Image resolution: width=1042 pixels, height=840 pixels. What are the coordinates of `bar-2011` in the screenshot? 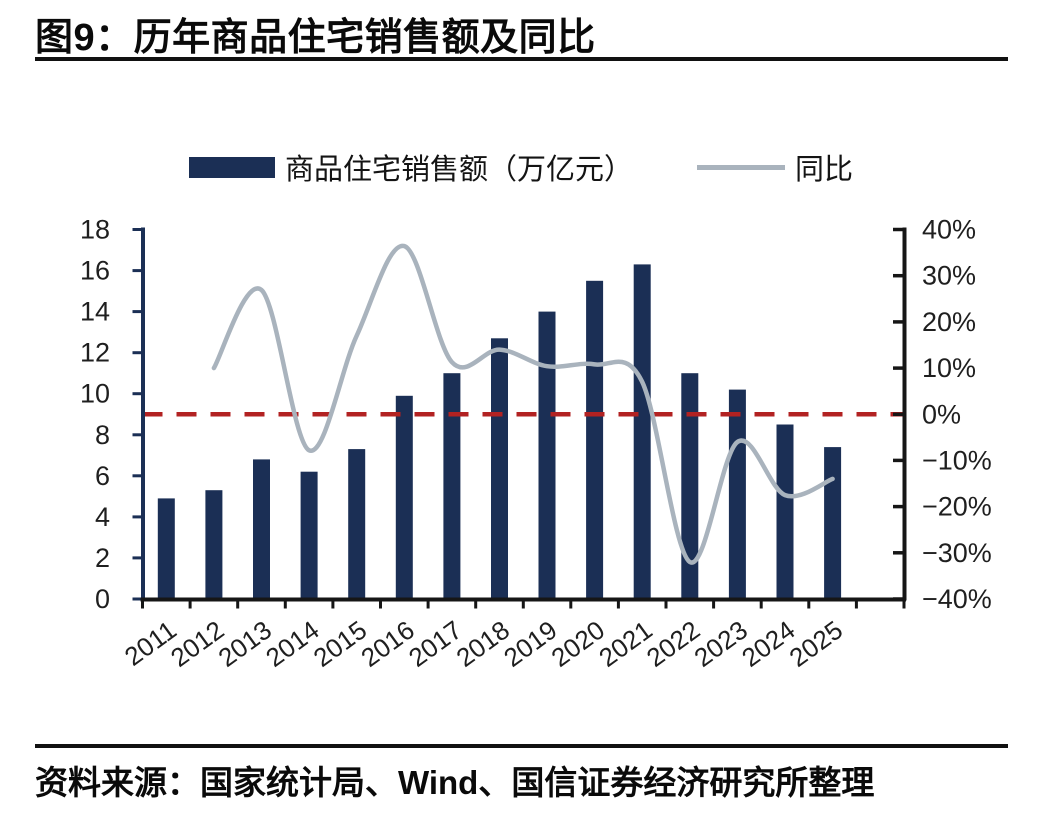 It's located at (166, 548).